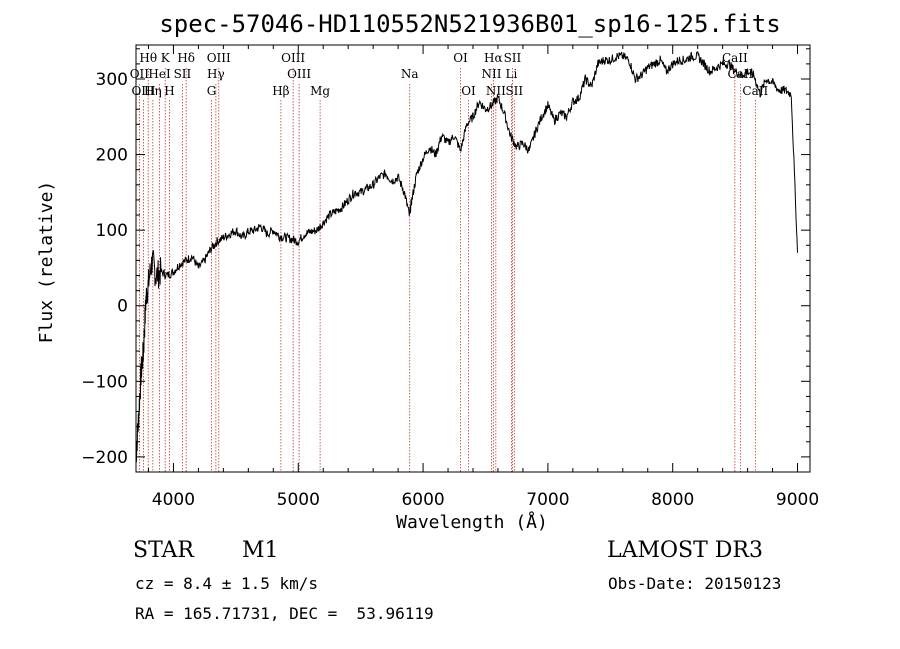 Image resolution: width=900 pixels, height=649 pixels. Describe the element at coordinates (685, 550) in the screenshot. I see `survey-name: LAMOST DR3` at that location.